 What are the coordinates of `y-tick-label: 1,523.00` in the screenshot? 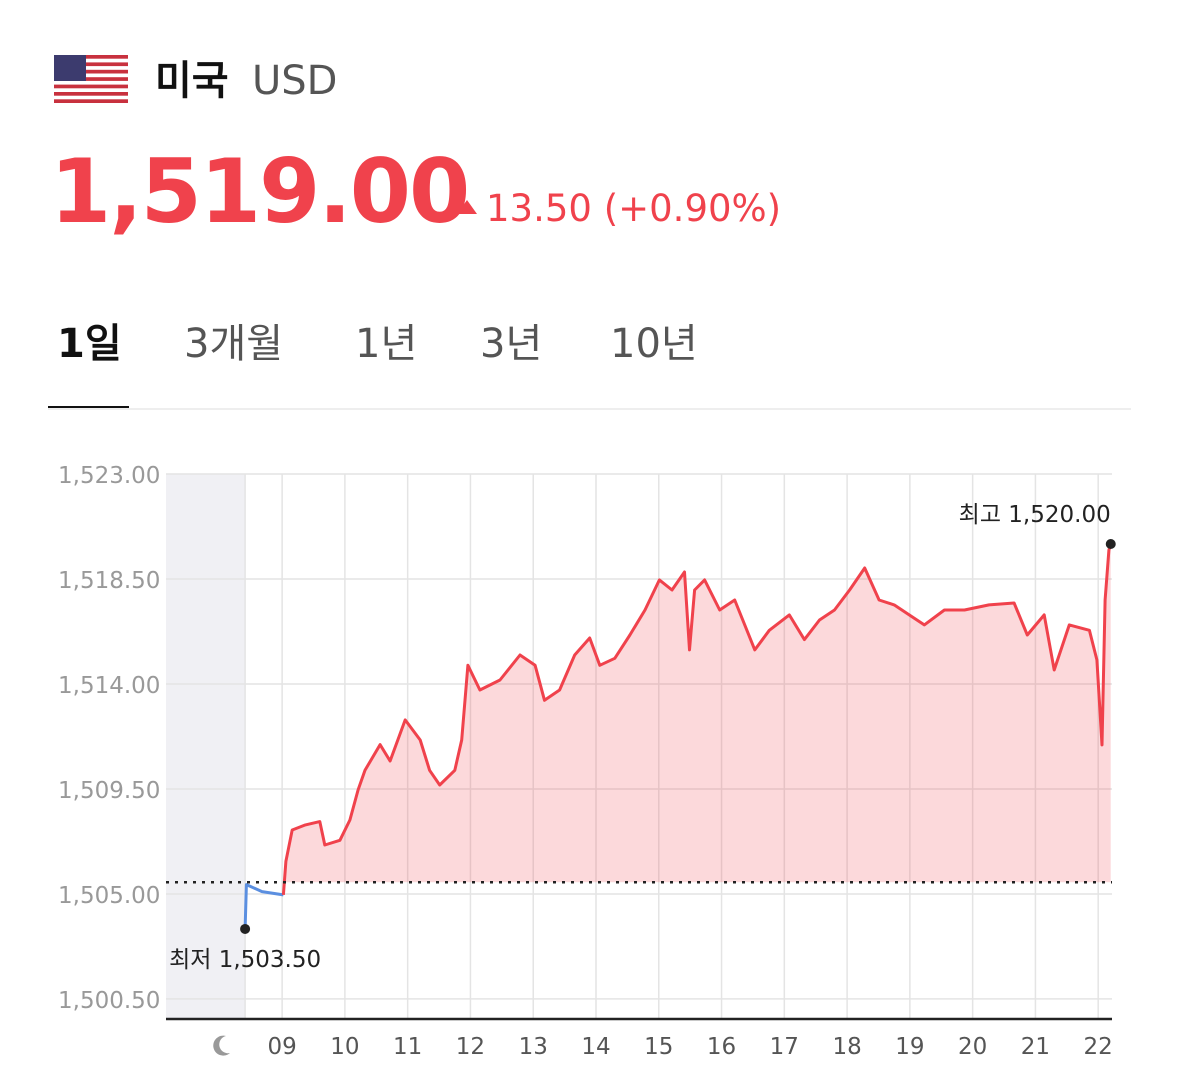 It's located at (109, 476).